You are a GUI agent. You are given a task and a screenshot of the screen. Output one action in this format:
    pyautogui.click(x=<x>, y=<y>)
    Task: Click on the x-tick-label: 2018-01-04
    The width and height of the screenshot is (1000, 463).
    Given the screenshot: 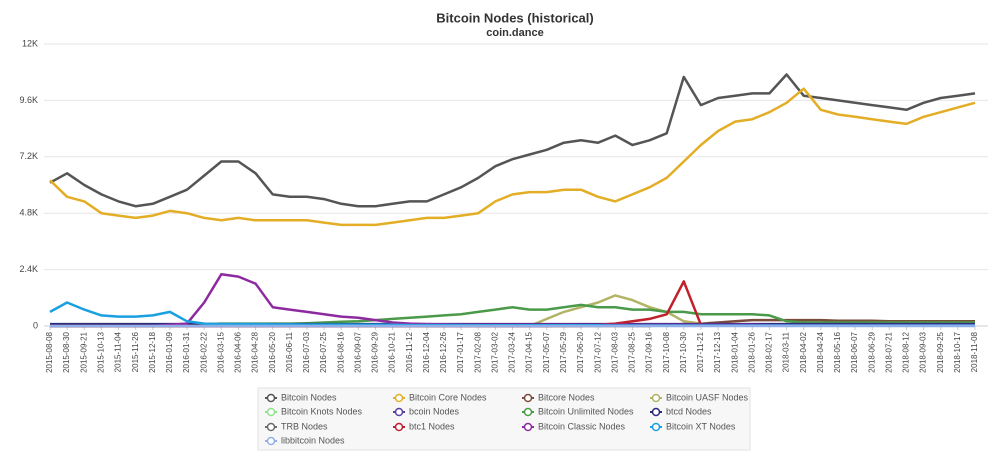 What is the action you would take?
    pyautogui.click(x=734, y=351)
    